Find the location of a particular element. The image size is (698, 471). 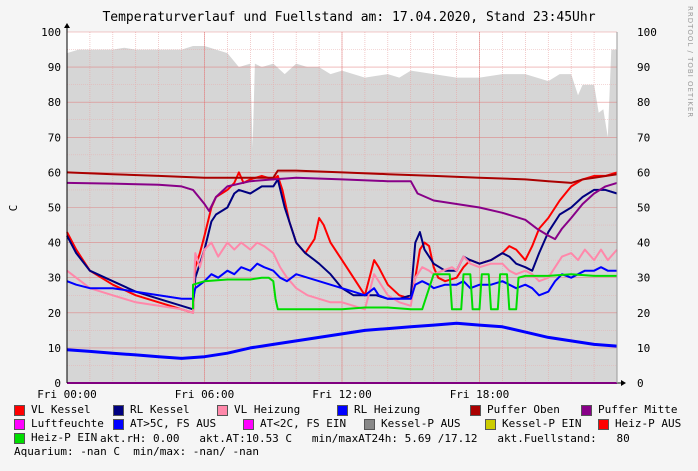

series-puffer-mitte is located at coordinates (342, 208).